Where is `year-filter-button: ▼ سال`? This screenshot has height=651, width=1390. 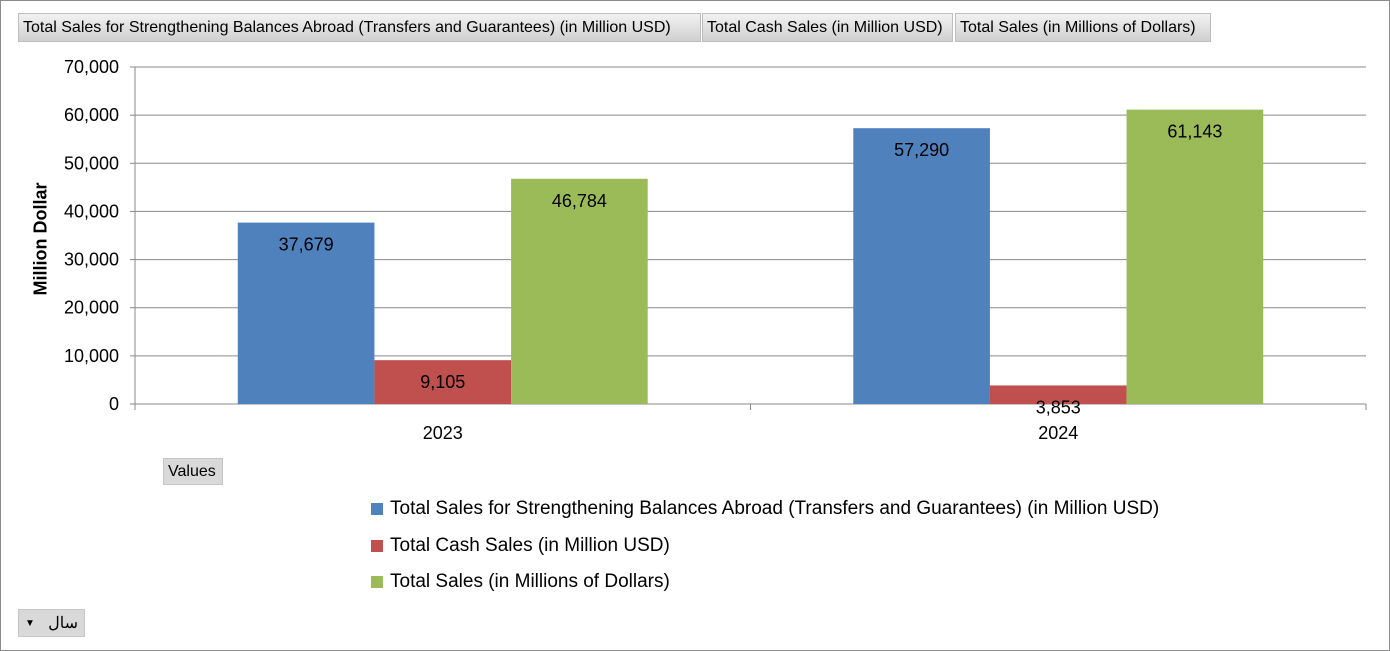
year-filter-button: ▼ سال is located at coordinates (51, 623).